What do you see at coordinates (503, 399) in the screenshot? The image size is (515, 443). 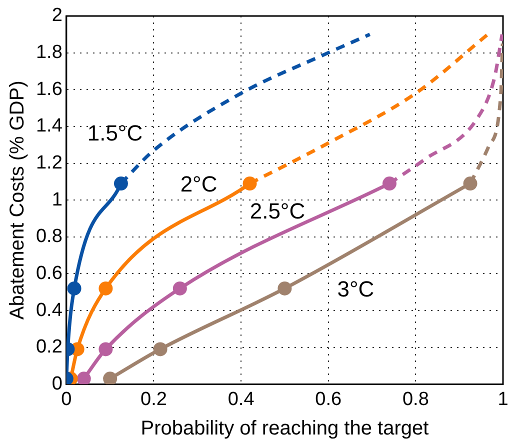 I see `x-tick-label: 1` at bounding box center [503, 399].